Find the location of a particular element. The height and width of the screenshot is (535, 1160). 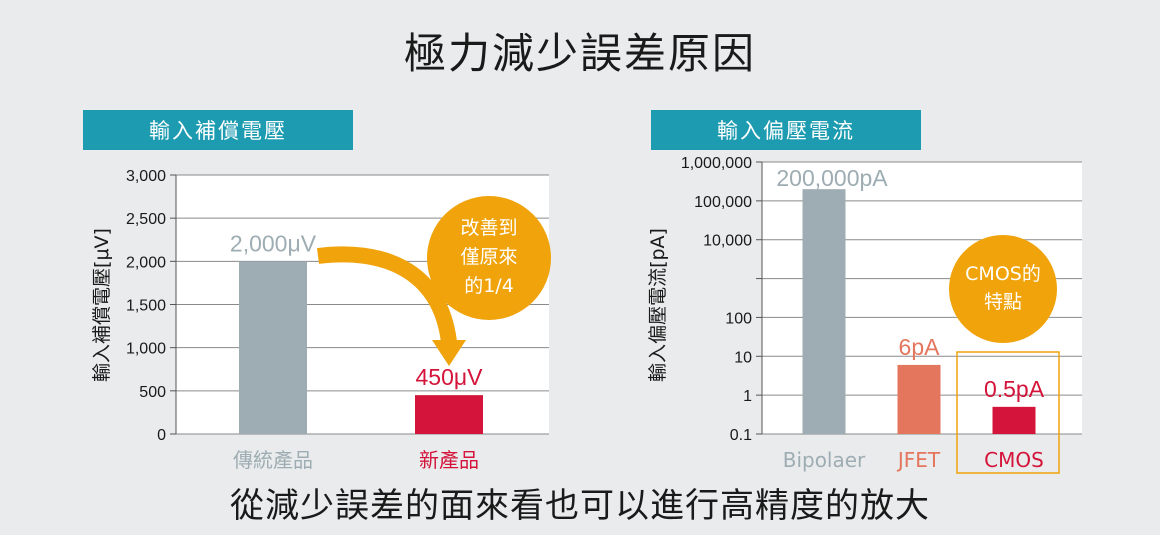

bar-value-label: 6pA is located at coordinates (920, 347).